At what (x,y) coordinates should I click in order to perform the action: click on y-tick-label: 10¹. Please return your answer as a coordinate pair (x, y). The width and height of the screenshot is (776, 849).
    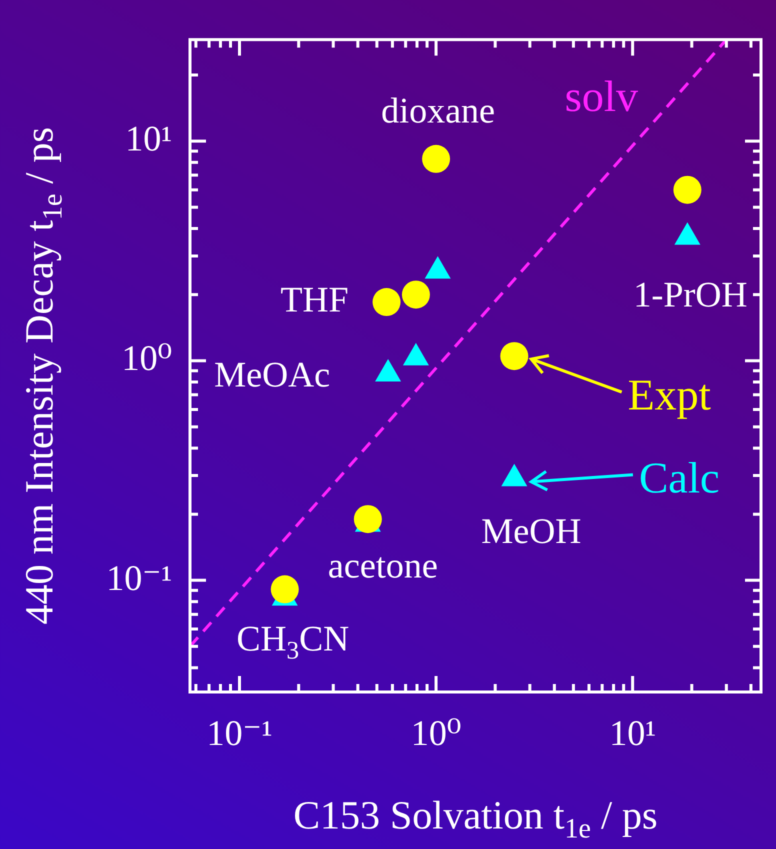
    Looking at the image, I should click on (148, 138).